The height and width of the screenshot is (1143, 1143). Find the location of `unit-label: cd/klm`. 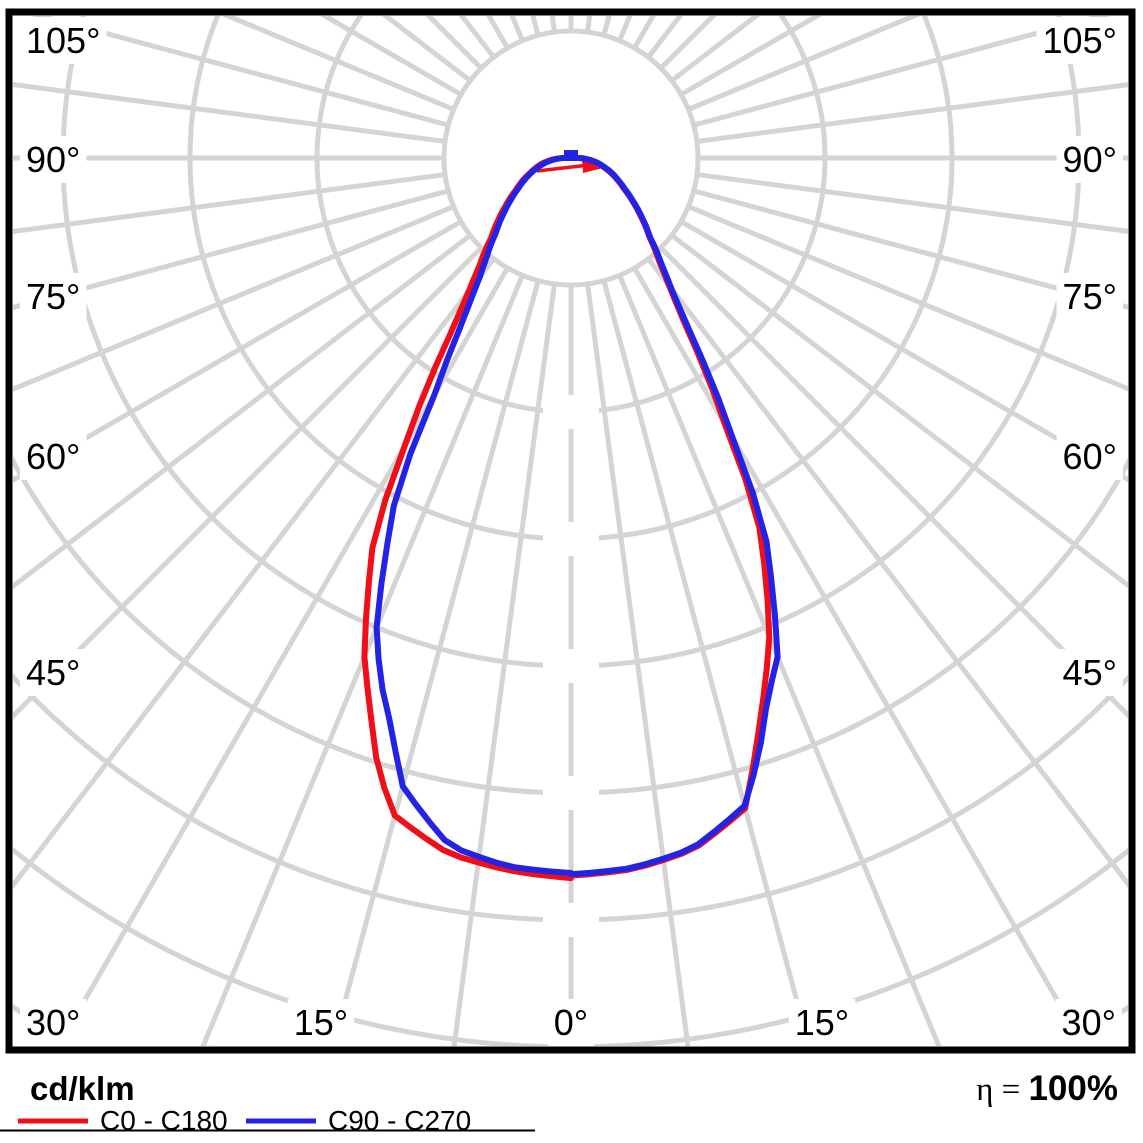

unit-label: cd/klm is located at coordinates (82, 1088).